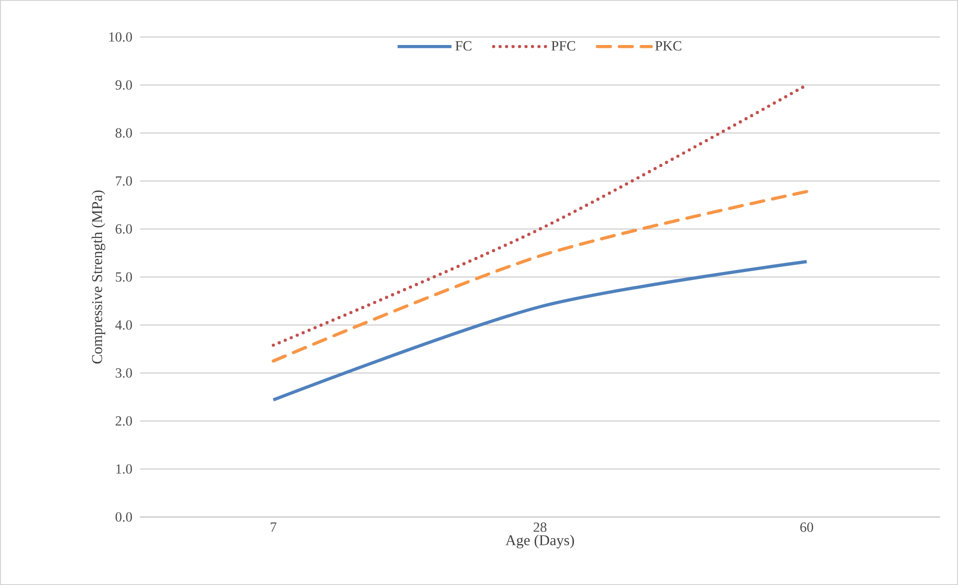 This screenshot has height=585, width=958. I want to click on y-axis-title: Compressive Strength (MPa), so click(99, 277).